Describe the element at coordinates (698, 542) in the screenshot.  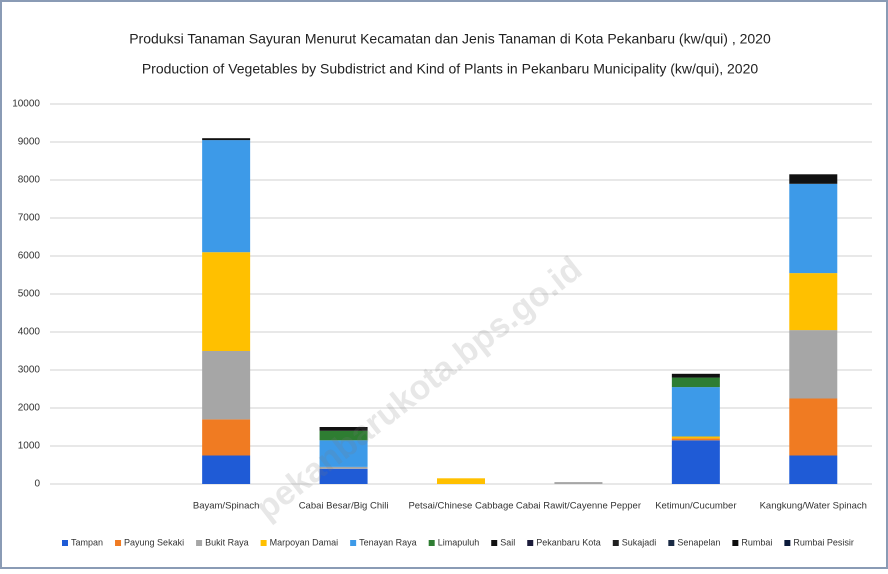
I see `legend-label: Senapelan` at that location.